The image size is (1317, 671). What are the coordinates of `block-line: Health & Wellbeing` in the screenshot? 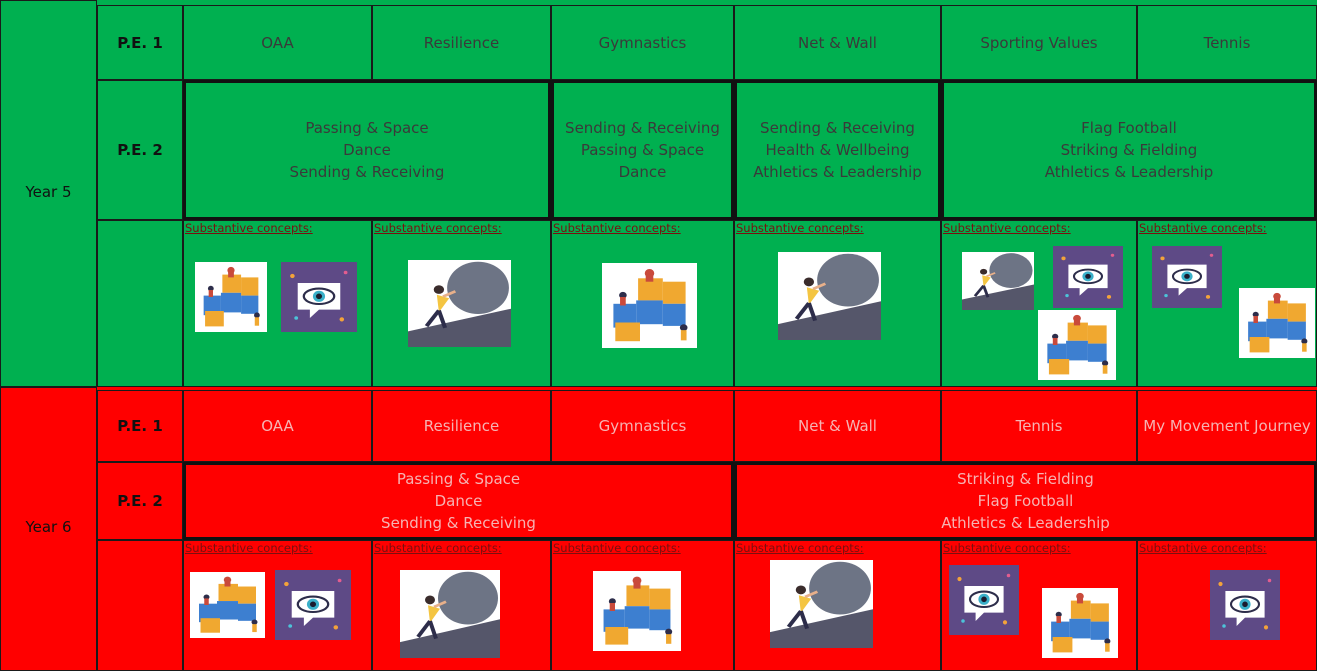 It's located at (837, 150).